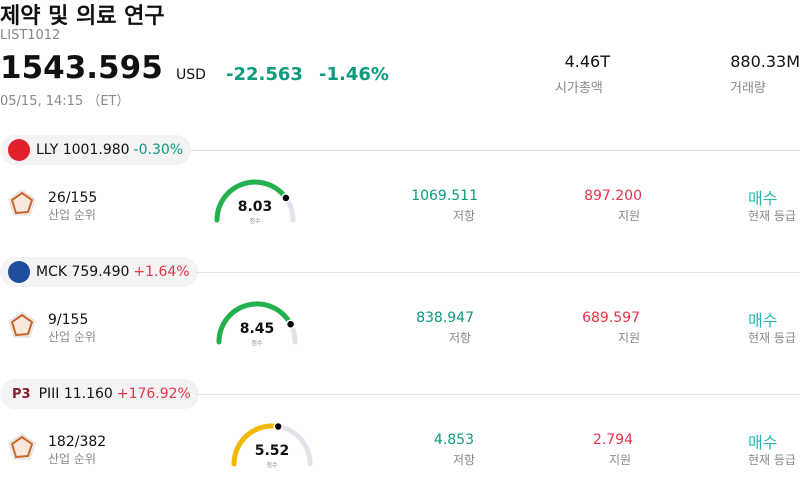  Describe the element at coordinates (65, 101) in the screenshot. I see `date: 05/15, 14:15 （ET）` at that location.